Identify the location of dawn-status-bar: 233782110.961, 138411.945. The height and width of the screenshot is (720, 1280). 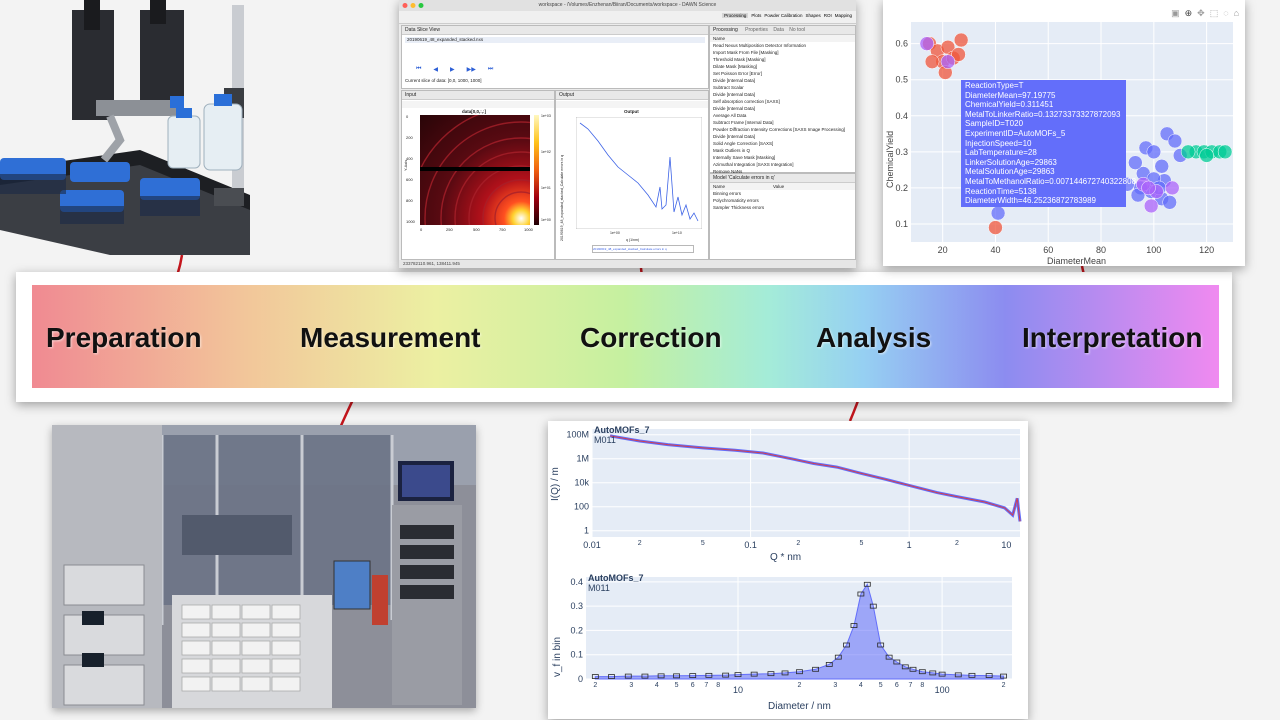
(627, 264).